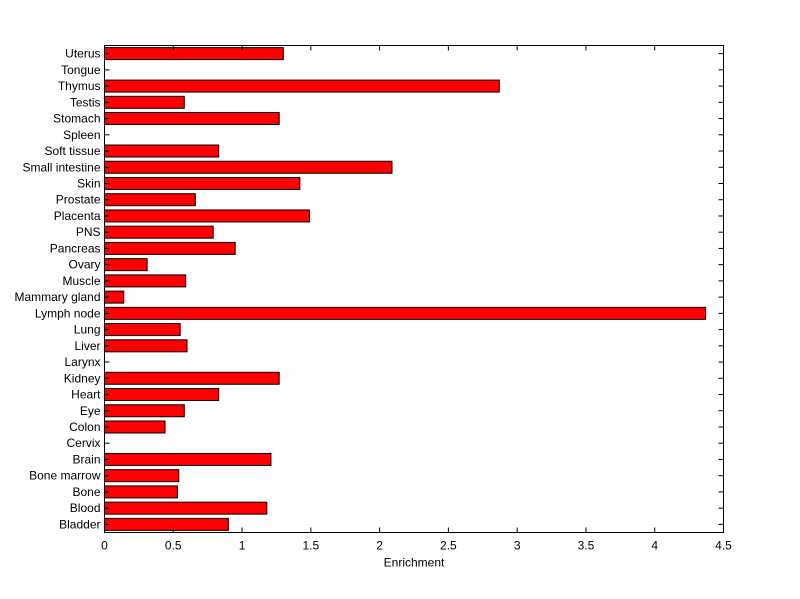 Image resolution: width=800 pixels, height=599 pixels. Describe the element at coordinates (81, 70) in the screenshot. I see `category-label: Tongue` at that location.